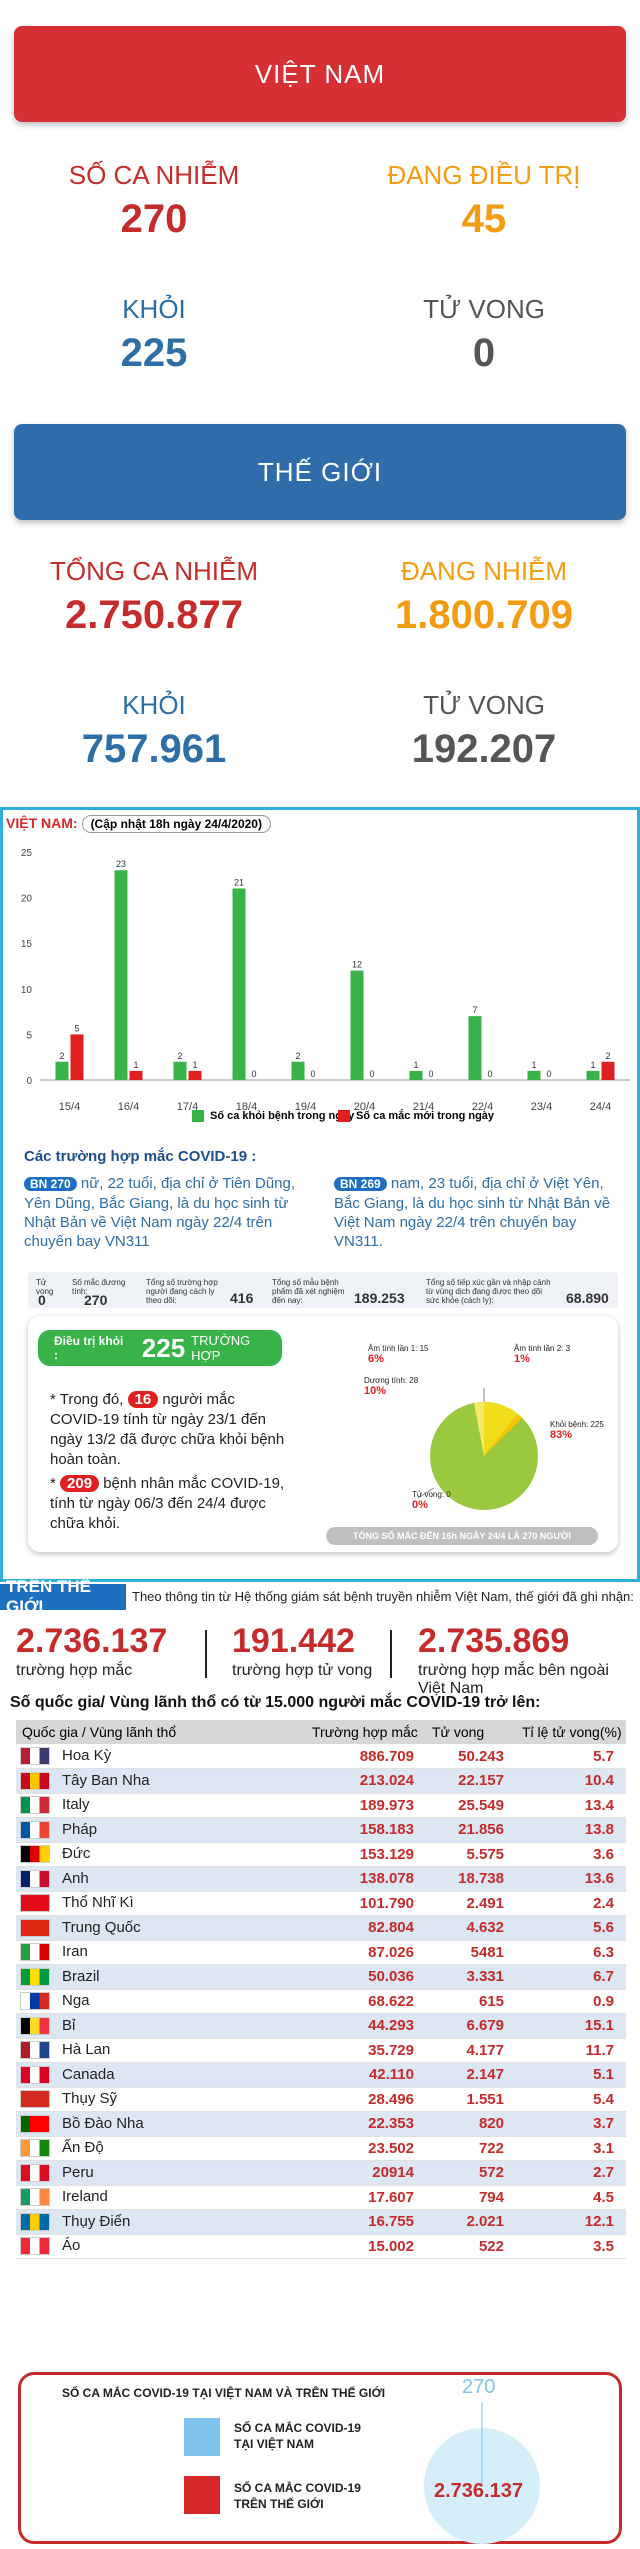 This screenshot has width=640, height=2549. What do you see at coordinates (366, 2222) in the screenshot?
I see `cases-cell: 16.755` at bounding box center [366, 2222].